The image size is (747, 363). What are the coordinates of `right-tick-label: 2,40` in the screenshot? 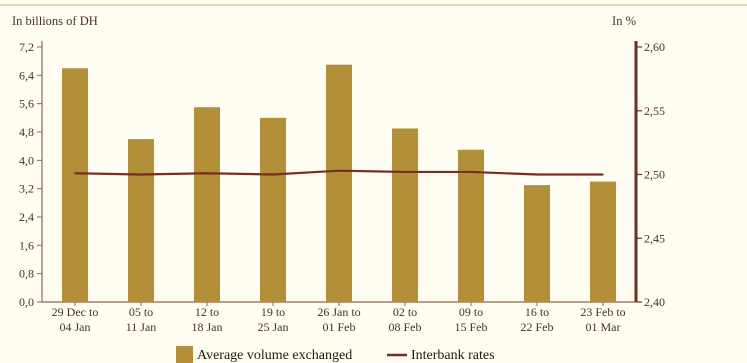 It's located at (654, 302).